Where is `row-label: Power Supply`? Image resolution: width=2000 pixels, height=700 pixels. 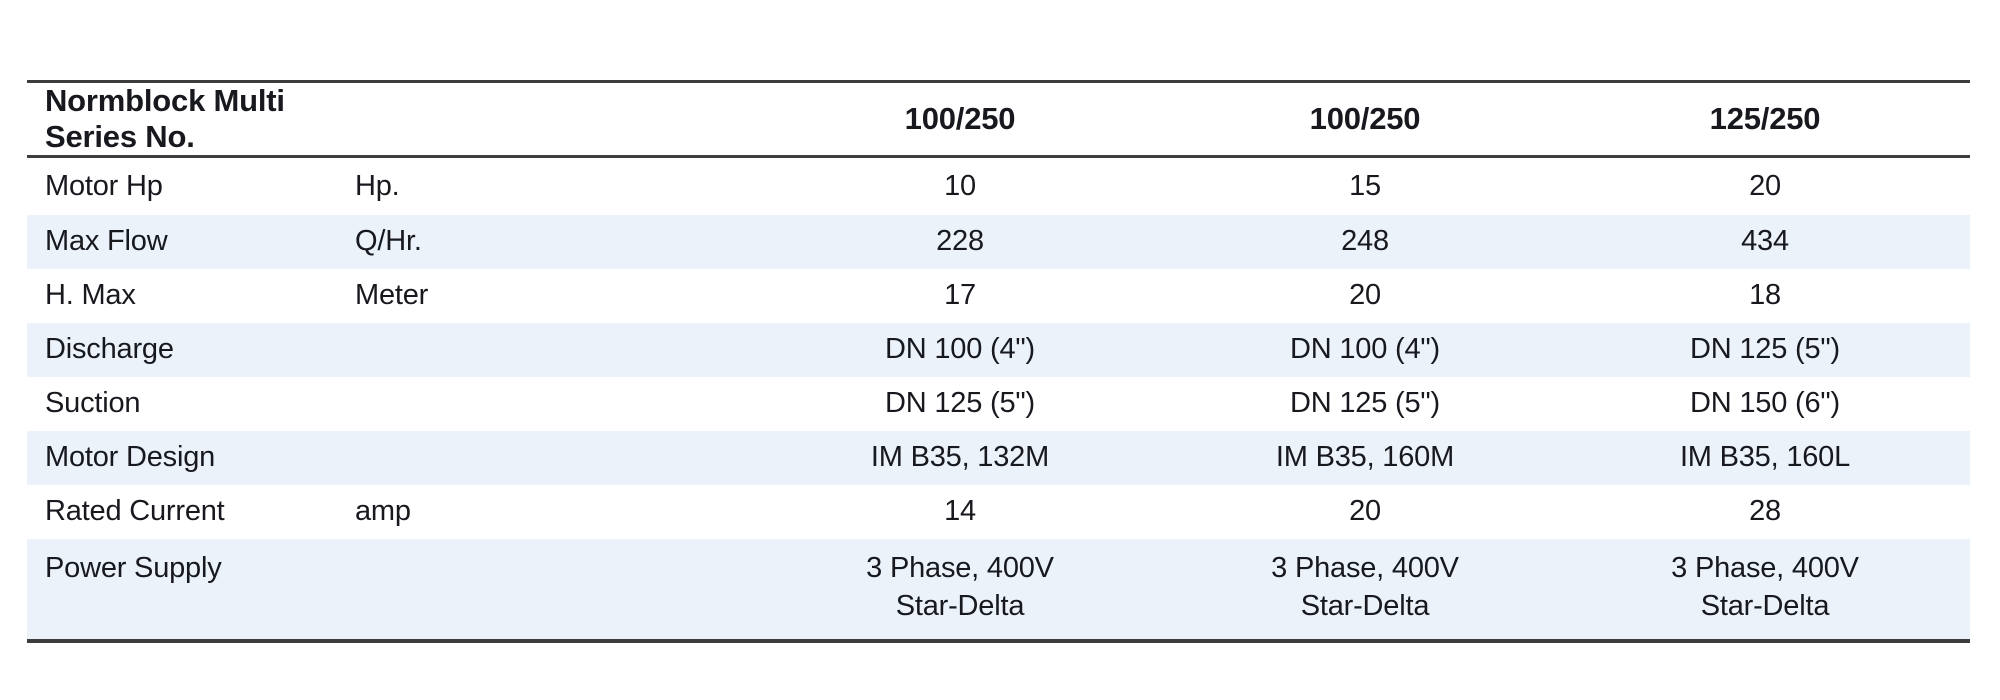
row-label: Power Supply is located at coordinates (133, 567).